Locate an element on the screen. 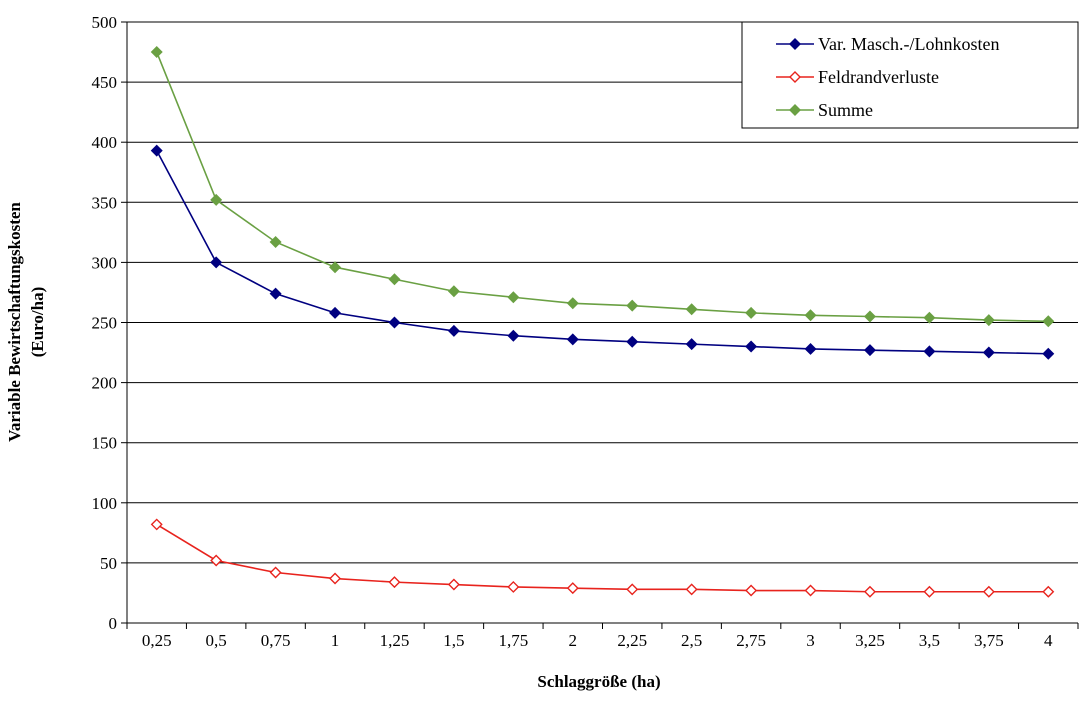 The image size is (1085, 720). x-tick-label: 0,5 is located at coordinates (216, 640).